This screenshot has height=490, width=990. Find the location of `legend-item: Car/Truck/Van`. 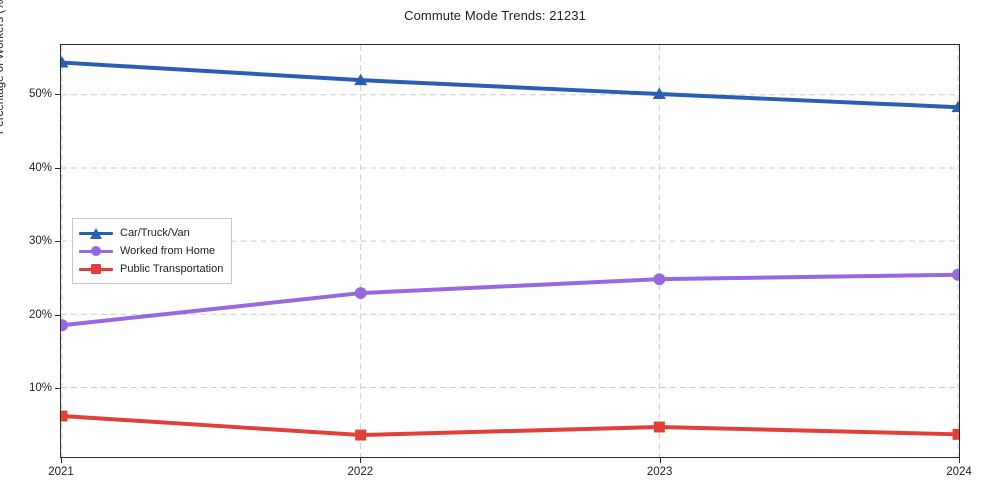

legend-item: Car/Truck/Van is located at coordinates (151, 233).